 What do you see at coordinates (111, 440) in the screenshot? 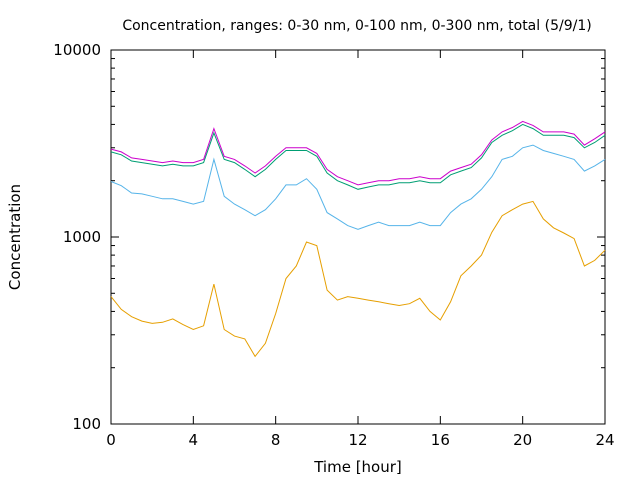
I see `x-tick-label: 0` at bounding box center [111, 440].